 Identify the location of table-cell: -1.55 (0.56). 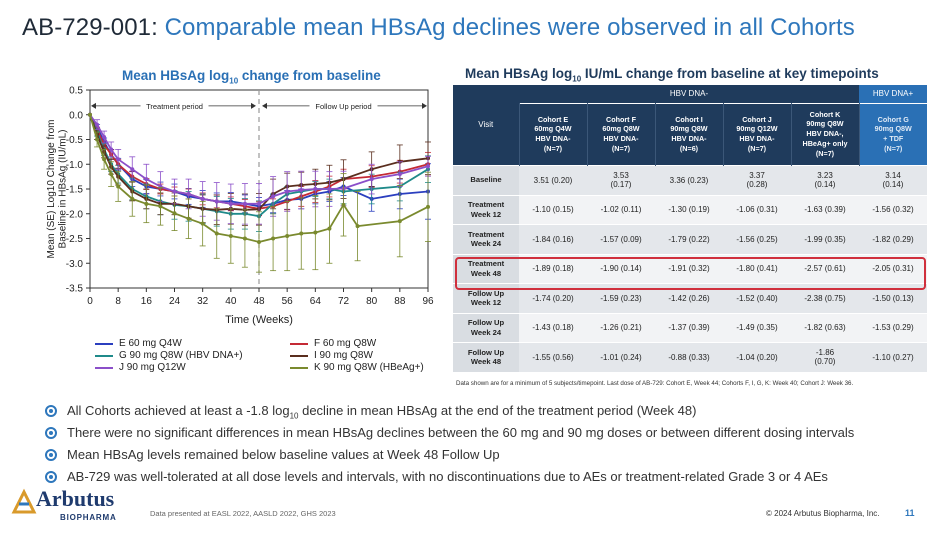
(553, 357).